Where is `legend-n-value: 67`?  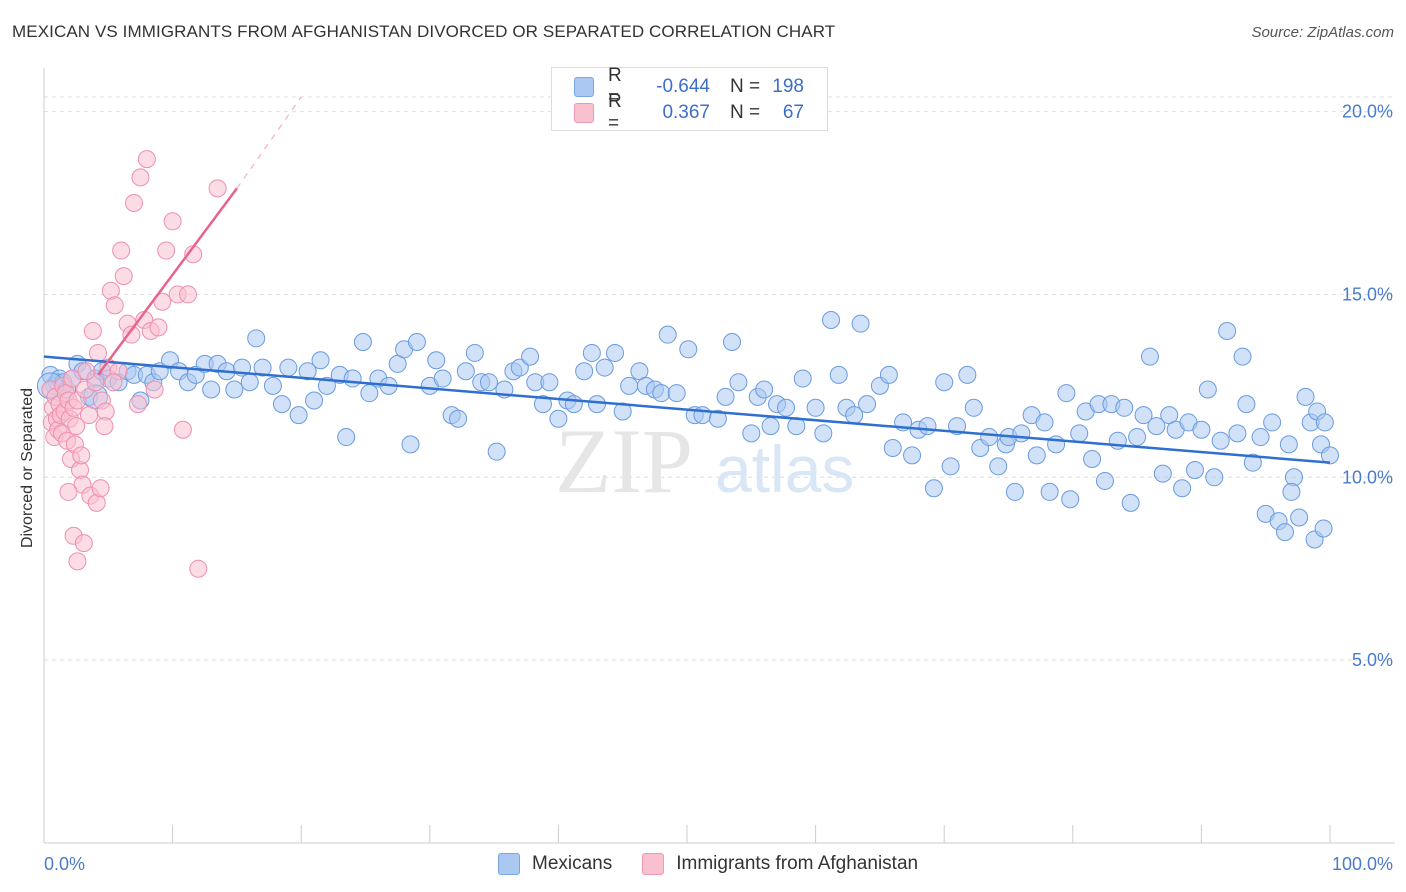 legend-n-value: 67 is located at coordinates (793, 112).